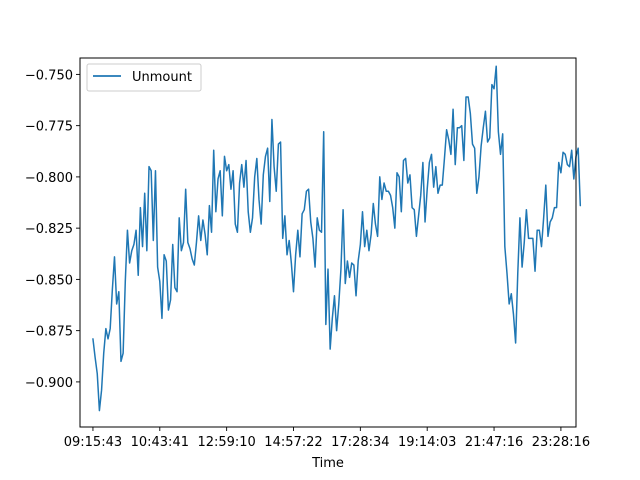 This screenshot has width=640, height=480. Describe the element at coordinates (427, 442) in the screenshot. I see `x-tick-label: 19:14:03` at that location.